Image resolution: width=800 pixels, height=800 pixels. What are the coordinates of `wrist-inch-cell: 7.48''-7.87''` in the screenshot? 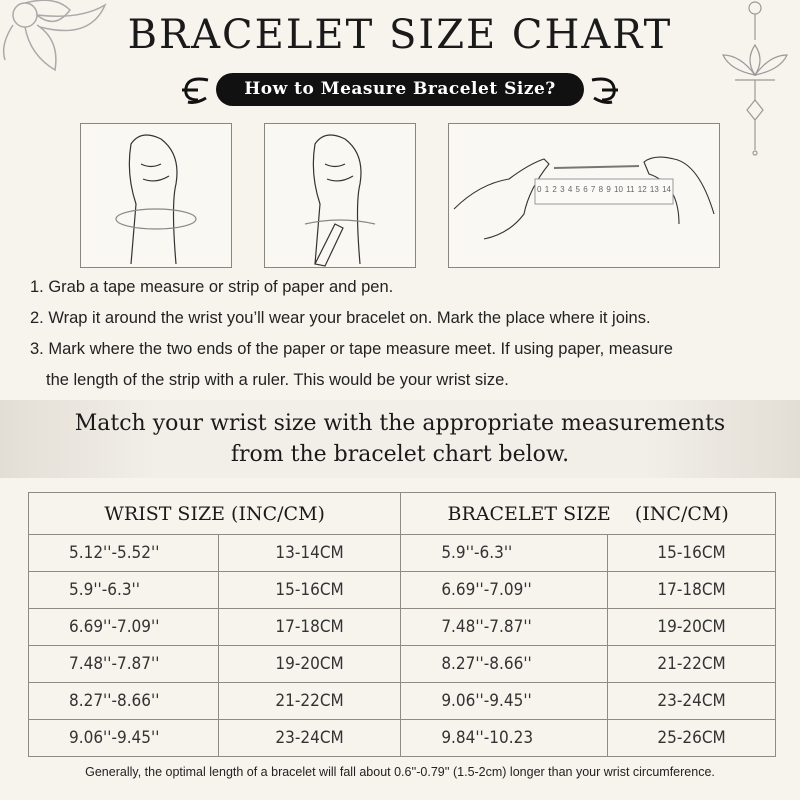 It's located at (123, 664).